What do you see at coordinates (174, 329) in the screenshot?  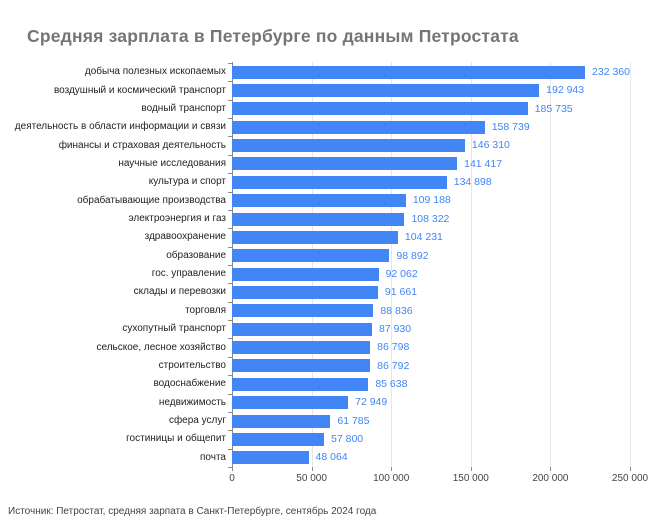 I see `category-label: сухопутный транспорт` at bounding box center [174, 329].